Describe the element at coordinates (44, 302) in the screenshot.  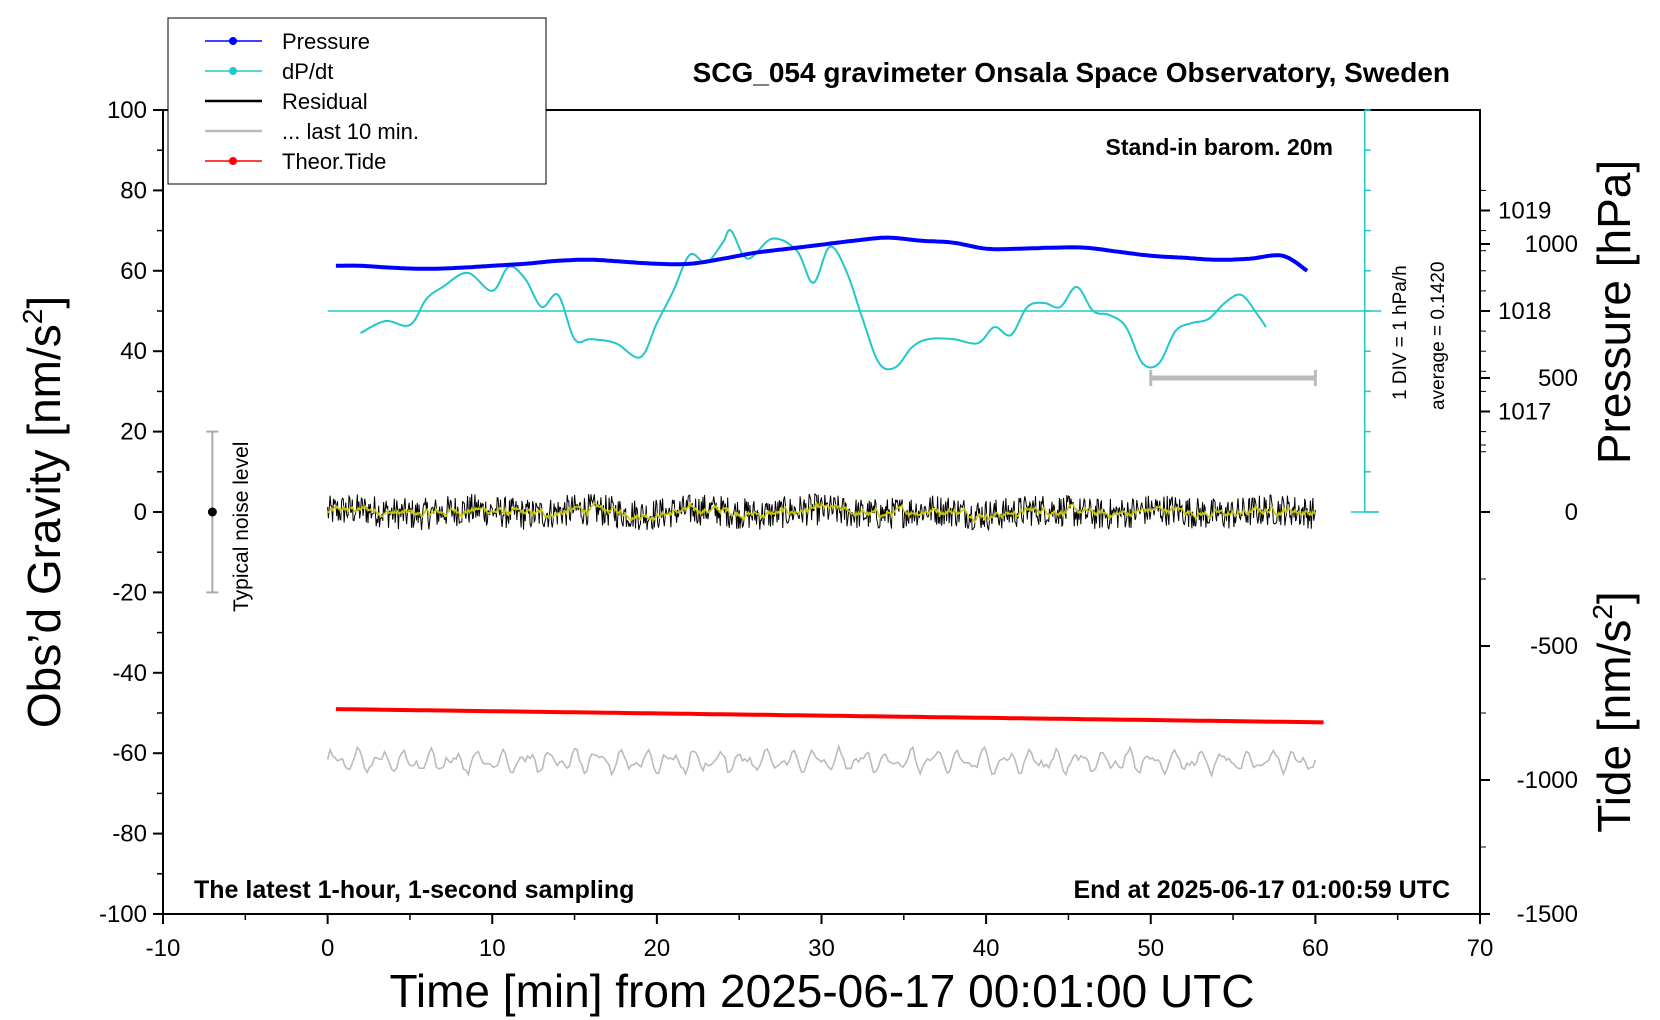
I see `y-axis-title-left-end: ]` at that location.